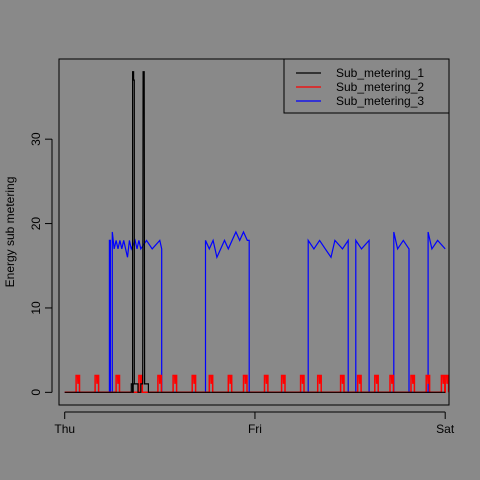 This screenshot has width=480, height=480. What do you see at coordinates (64, 429) in the screenshot?
I see `x-tick-label: Thu` at bounding box center [64, 429].